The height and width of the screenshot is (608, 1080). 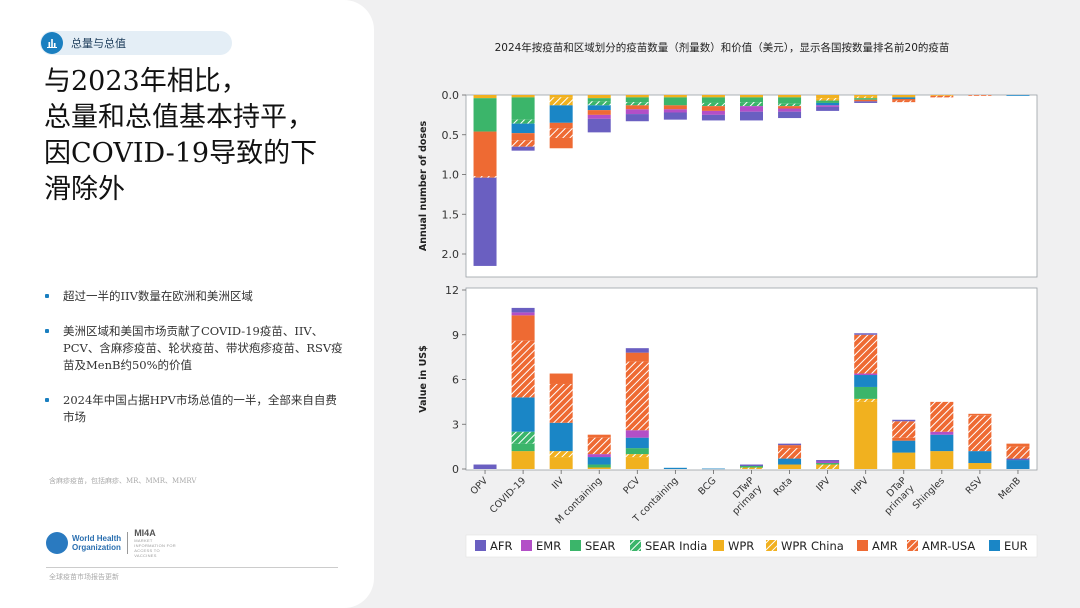 I want to click on x-tick-label: HPV, so click(x=860, y=486).